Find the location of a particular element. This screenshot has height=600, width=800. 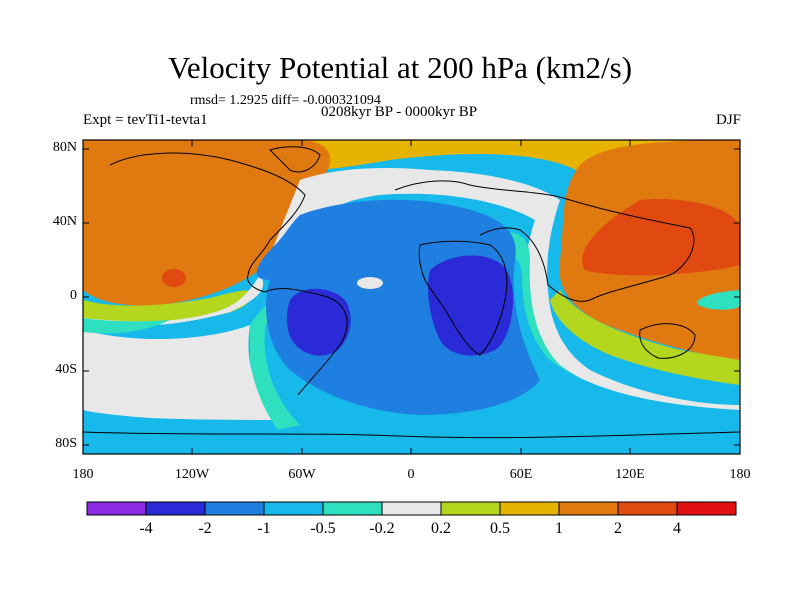

coast-north-america is located at coordinates (207, 222).